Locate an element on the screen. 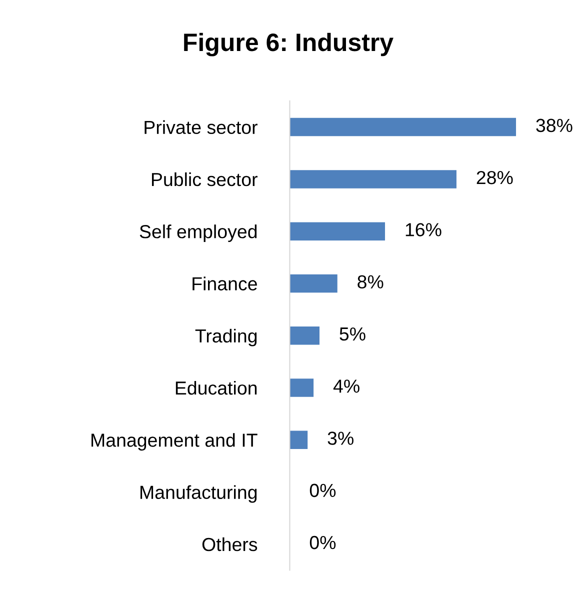  y-tick-label: Education is located at coordinates (216, 387).